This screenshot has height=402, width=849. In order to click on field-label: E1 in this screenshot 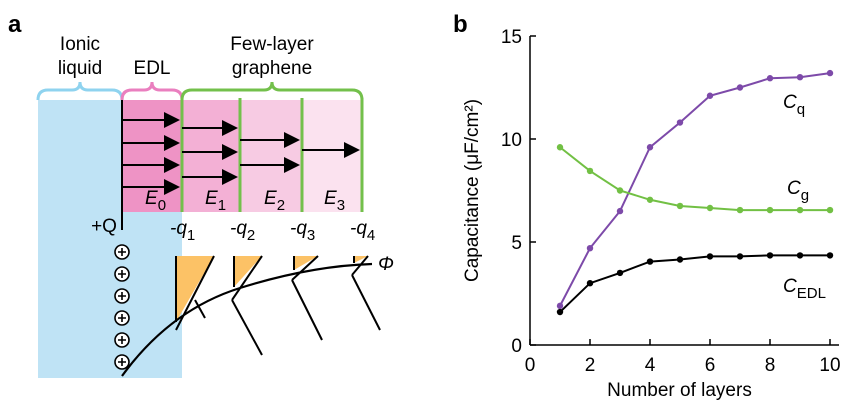, I will do `click(215, 201)`.